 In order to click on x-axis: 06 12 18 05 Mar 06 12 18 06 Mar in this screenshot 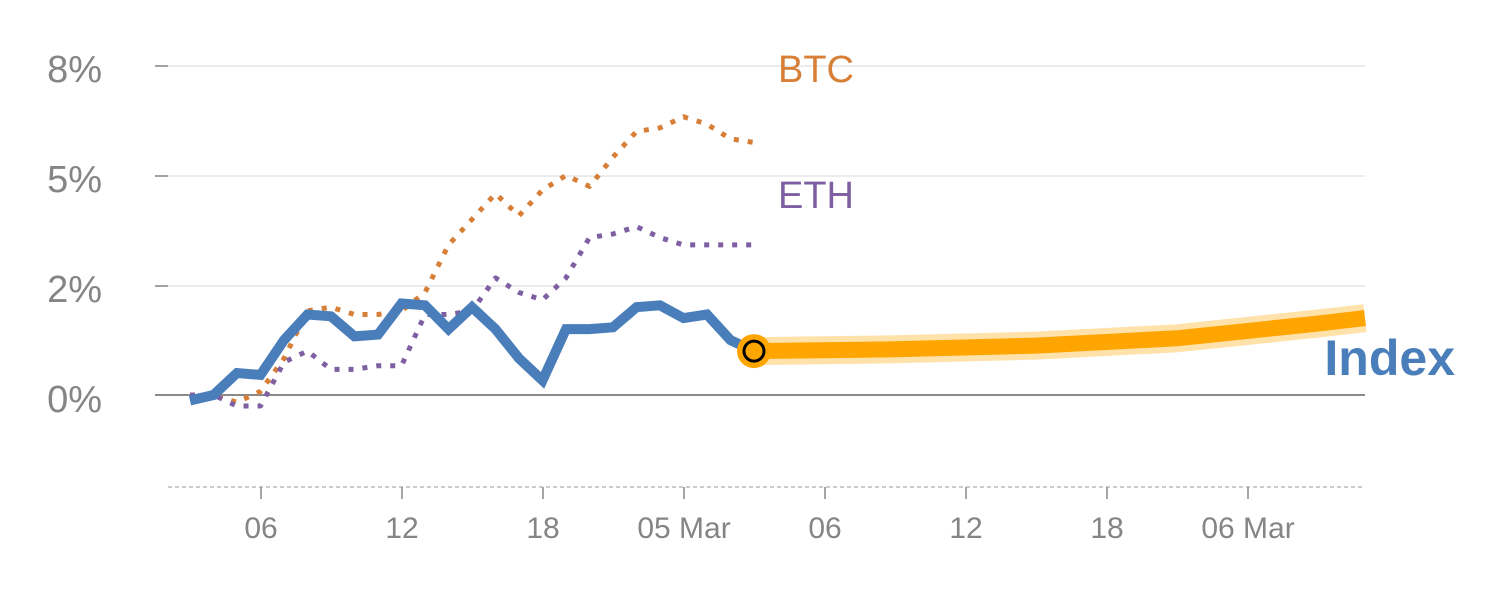, I will do `click(769, 528)`.